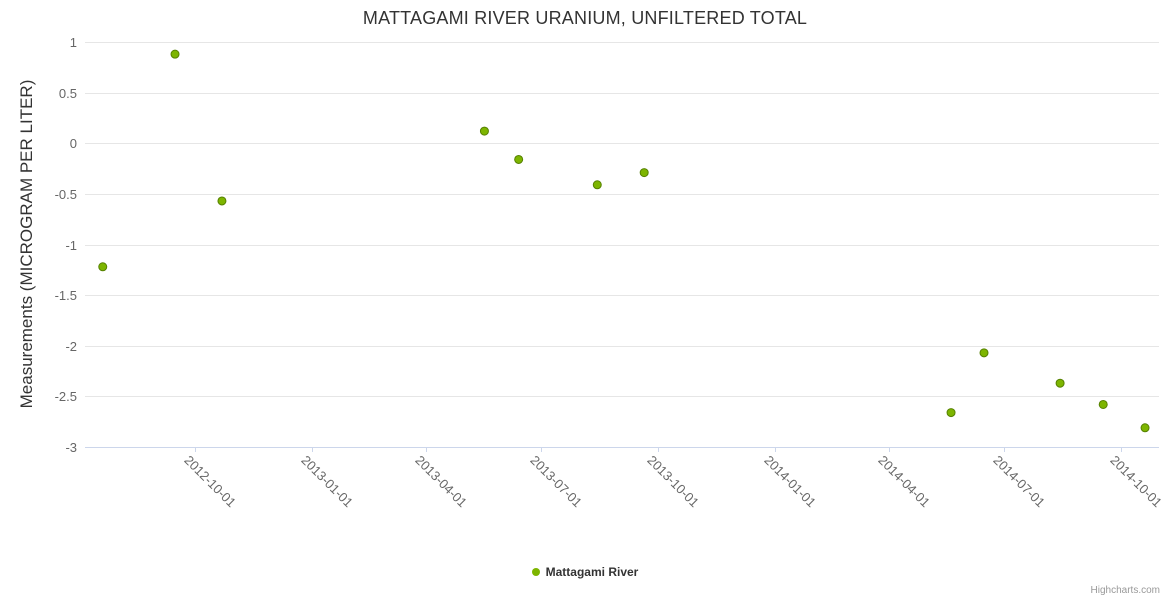 The image size is (1170, 600). Describe the element at coordinates (73, 42) in the screenshot. I see `y-tick-label: 1` at that location.